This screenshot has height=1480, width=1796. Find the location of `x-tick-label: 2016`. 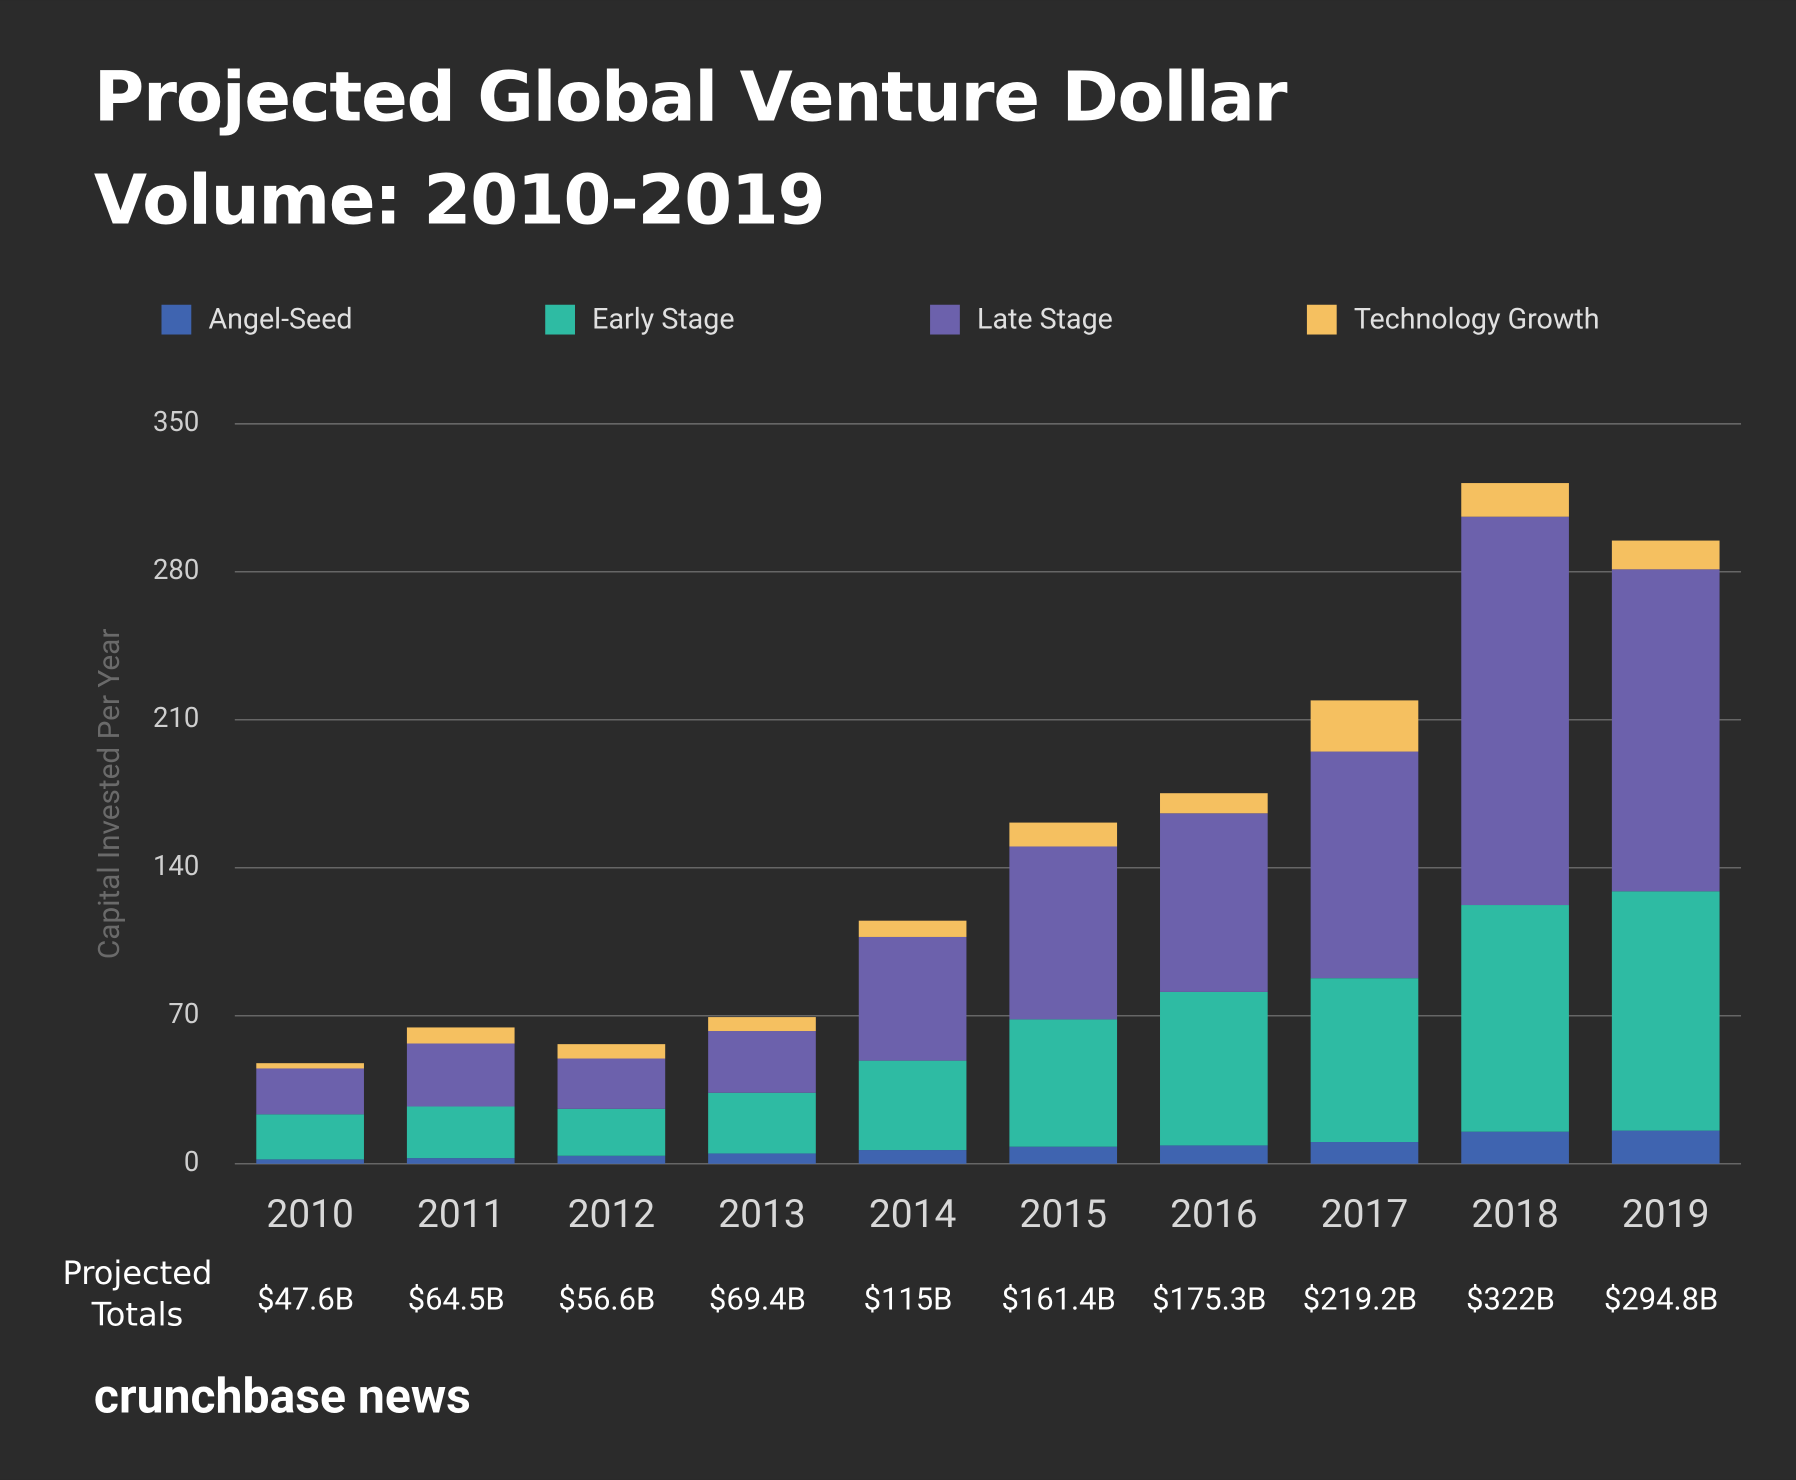

x-tick-label: 2016 is located at coordinates (1214, 1214).